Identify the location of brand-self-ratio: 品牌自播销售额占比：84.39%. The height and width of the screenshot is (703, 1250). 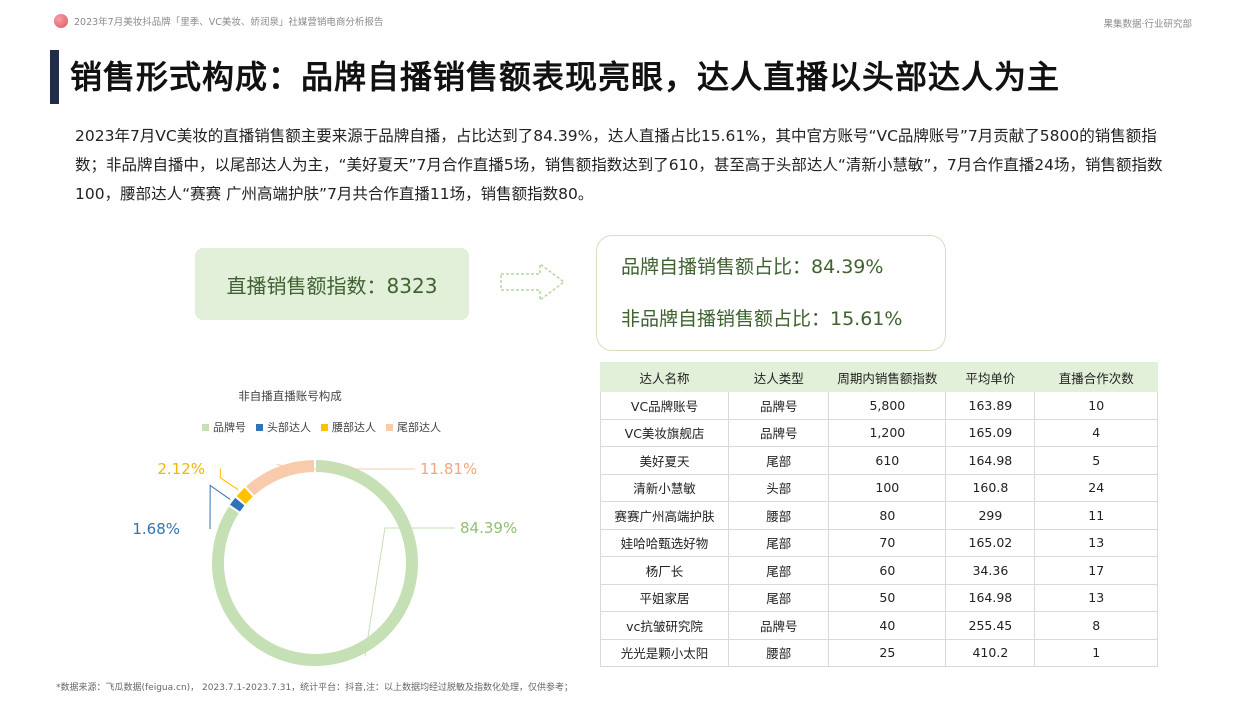
(752, 267).